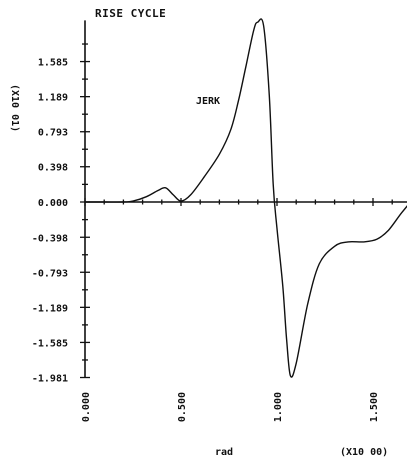  Describe the element at coordinates (53, 63) in the screenshot. I see `y-tick-label: 1.585` at that location.